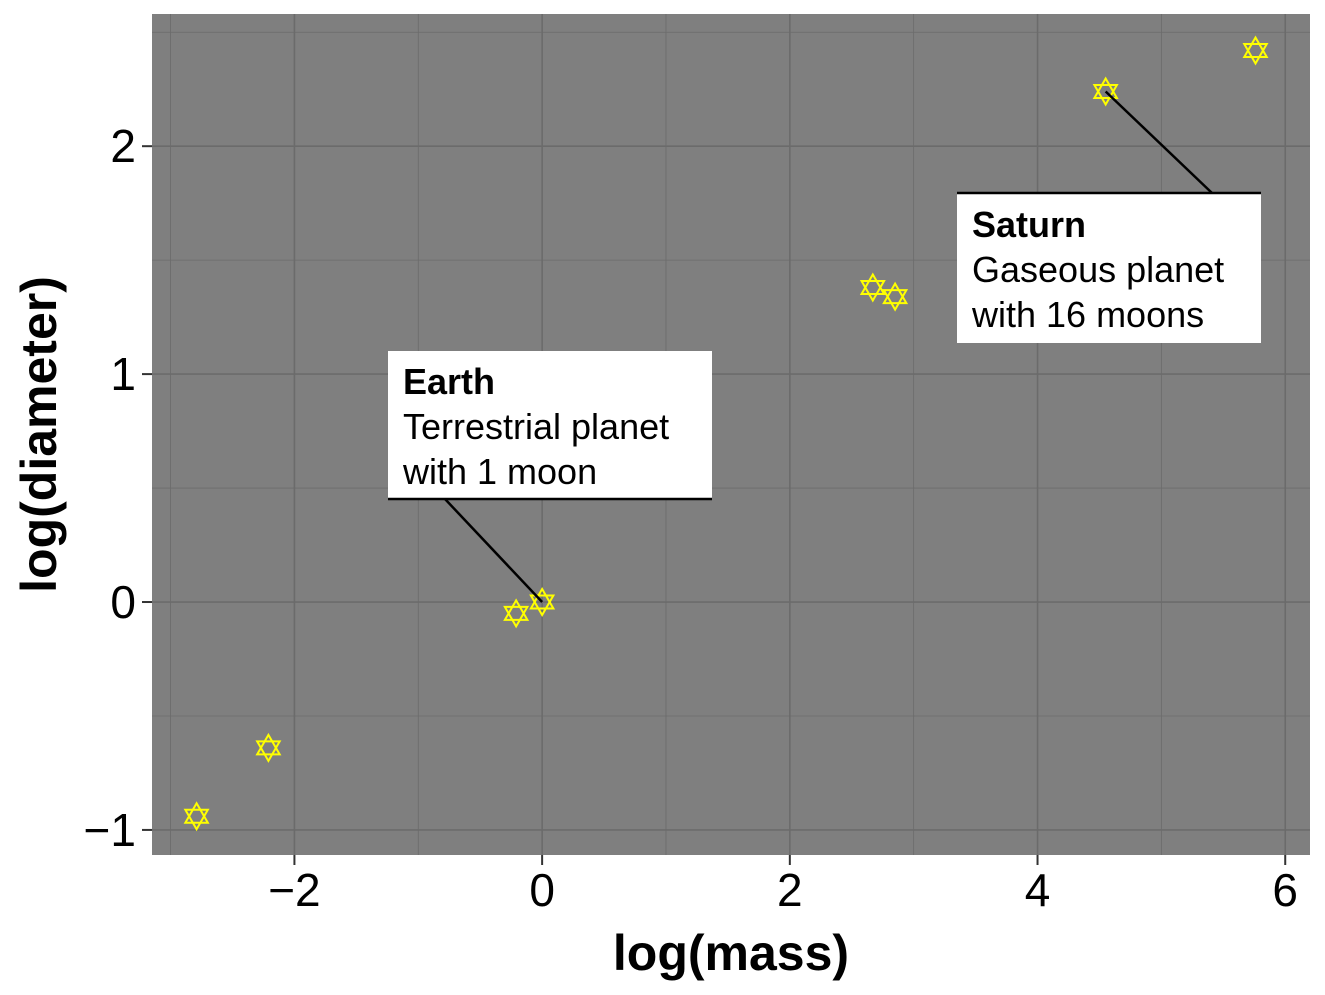 The width and height of the screenshot is (1325, 995). I want to click on earth-label-title: Earth, so click(449, 381).